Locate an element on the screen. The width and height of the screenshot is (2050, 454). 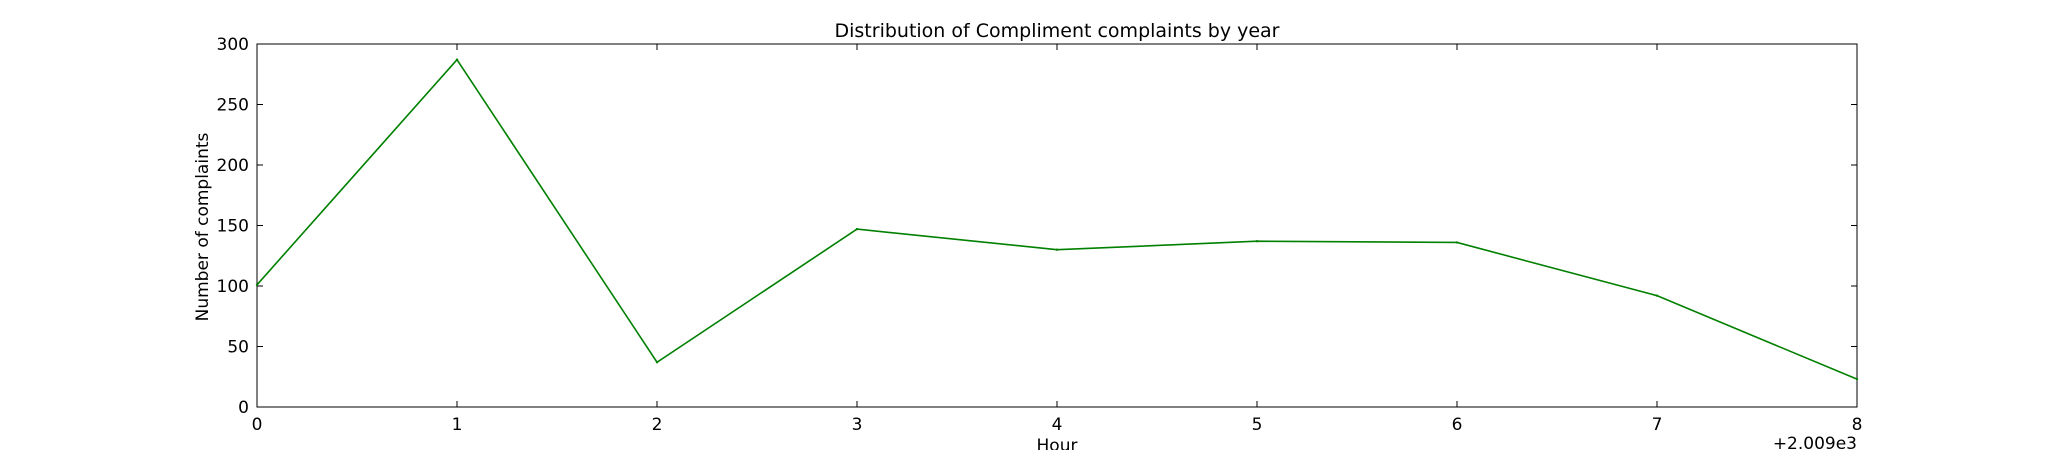
y-tick-label: 200 is located at coordinates (233, 166).